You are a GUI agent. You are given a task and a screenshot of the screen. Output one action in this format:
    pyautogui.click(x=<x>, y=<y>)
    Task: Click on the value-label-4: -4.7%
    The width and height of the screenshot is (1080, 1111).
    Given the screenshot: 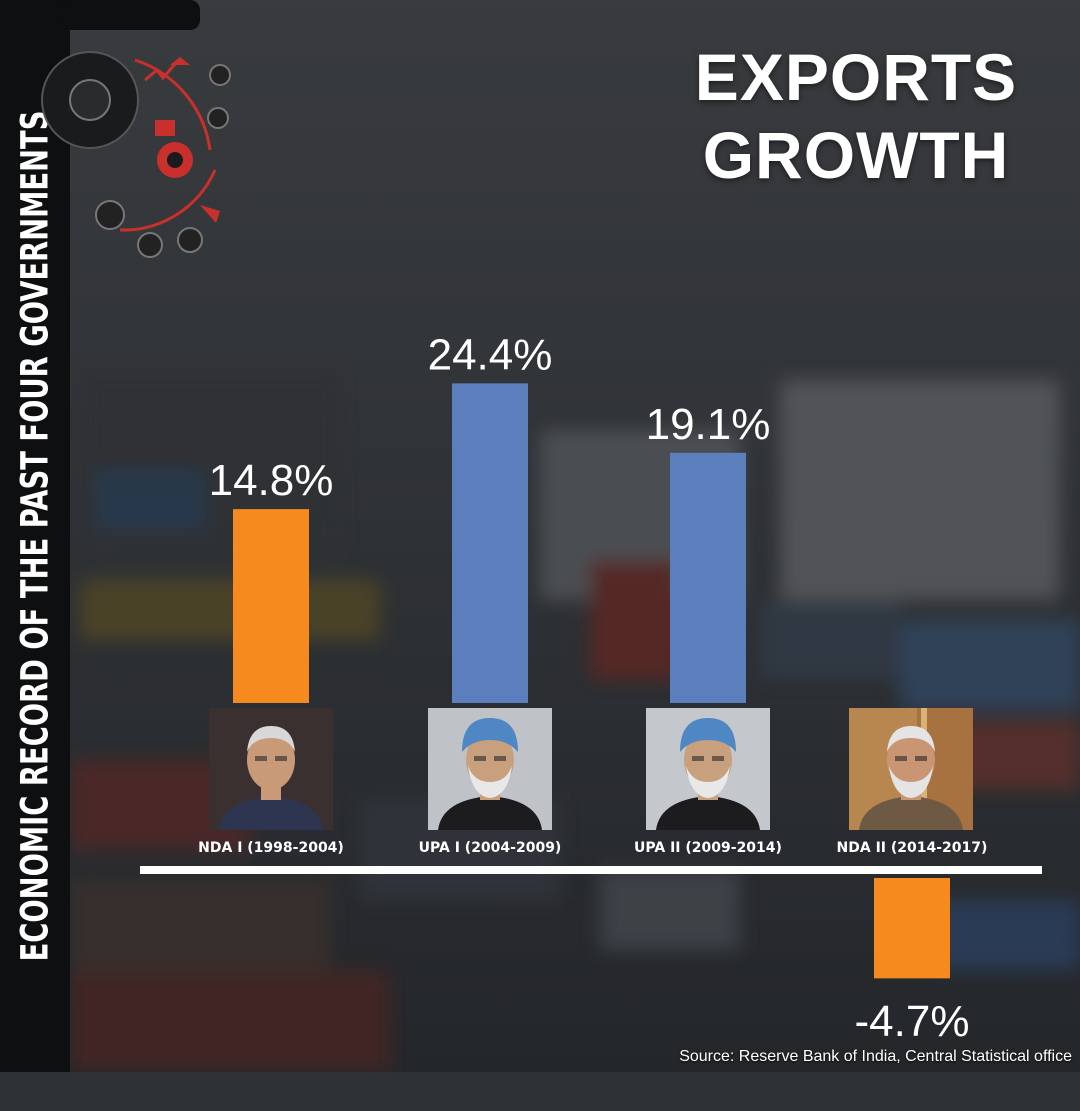 What is the action you would take?
    pyautogui.click(x=912, y=1021)
    